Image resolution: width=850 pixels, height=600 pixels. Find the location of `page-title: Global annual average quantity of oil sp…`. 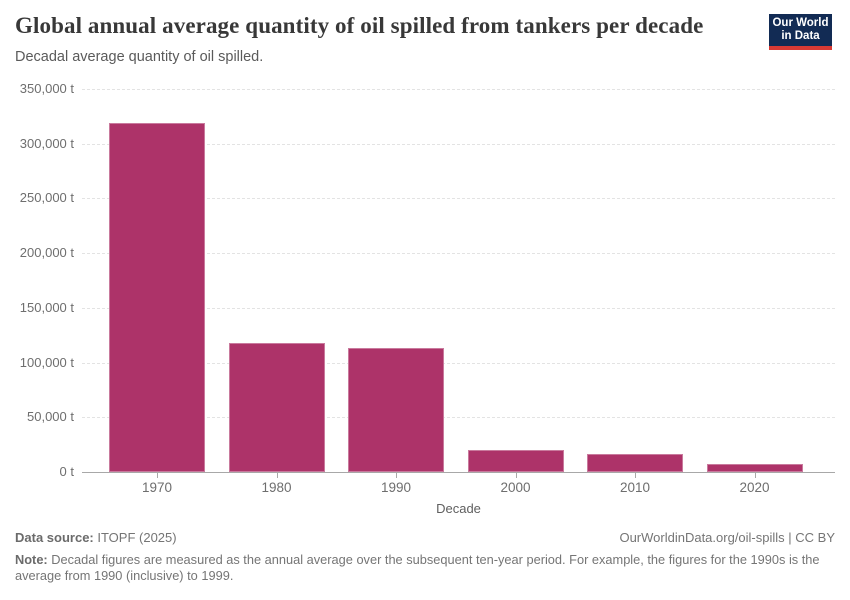

page-title: Global annual average quantity of oil sp… is located at coordinates (359, 25).